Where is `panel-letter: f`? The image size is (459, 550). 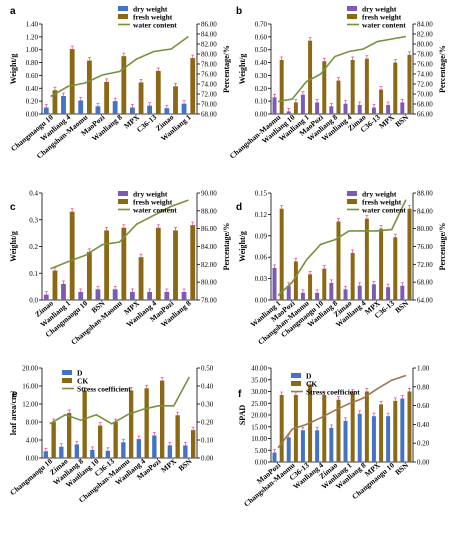
panel-letter: f is located at coordinates (240, 394).